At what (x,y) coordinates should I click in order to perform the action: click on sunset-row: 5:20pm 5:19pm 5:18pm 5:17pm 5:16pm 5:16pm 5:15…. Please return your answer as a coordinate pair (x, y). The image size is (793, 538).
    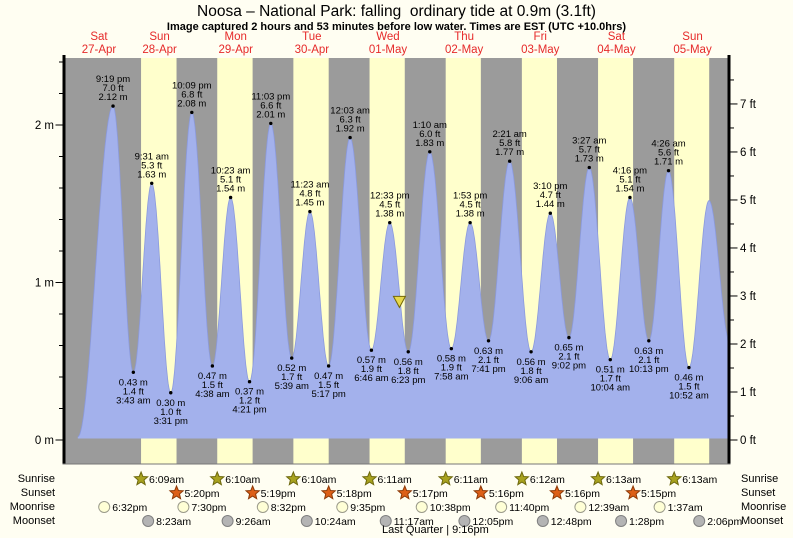
    Looking at the image, I should click on (422, 492).